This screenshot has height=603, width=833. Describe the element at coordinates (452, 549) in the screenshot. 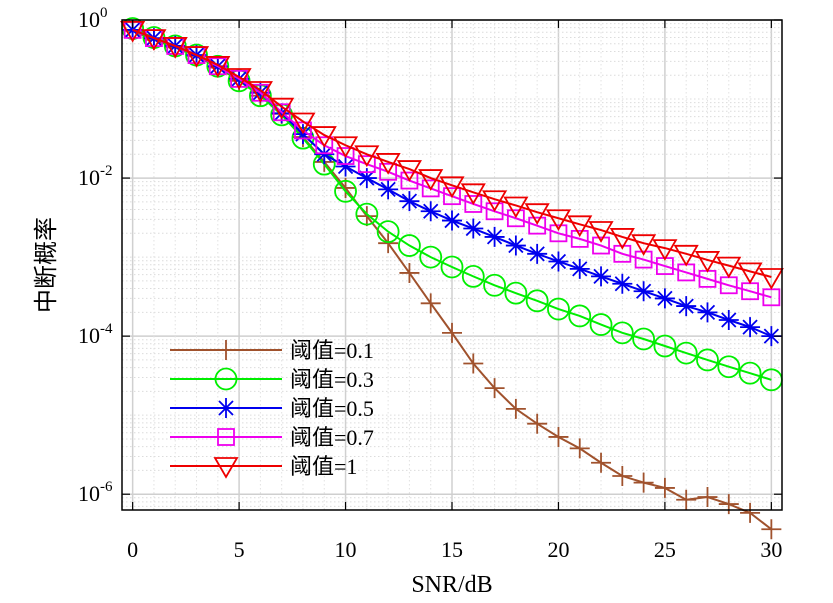

I see `x-tick-label: 15` at that location.